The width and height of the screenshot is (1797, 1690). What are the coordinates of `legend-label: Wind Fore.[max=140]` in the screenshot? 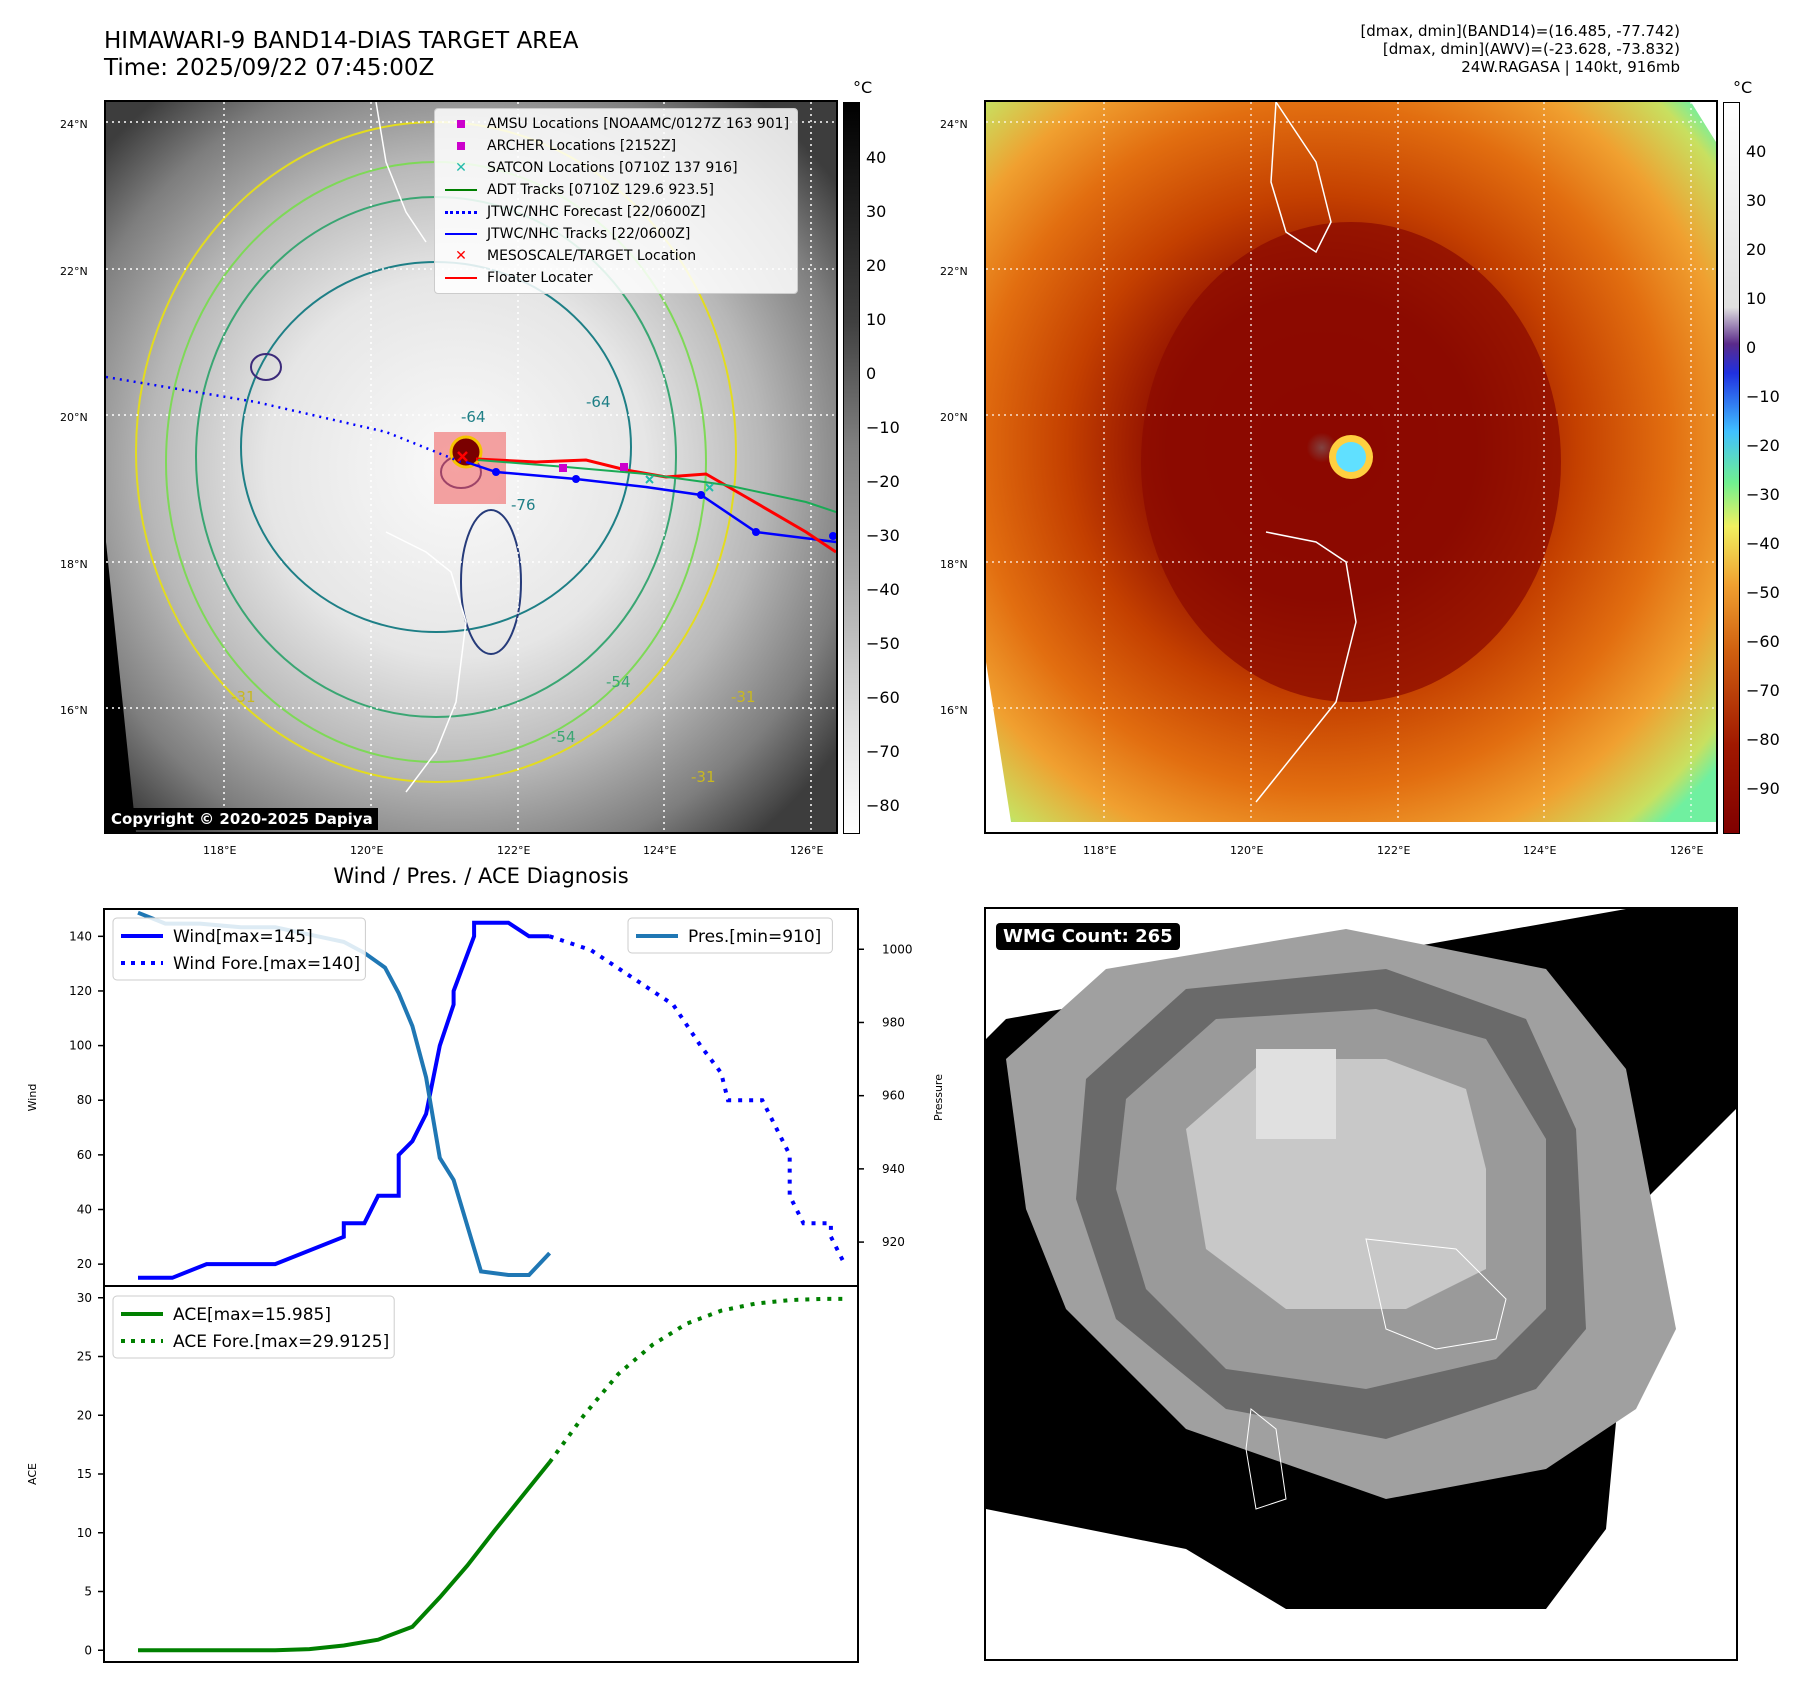 It's located at (266, 964).